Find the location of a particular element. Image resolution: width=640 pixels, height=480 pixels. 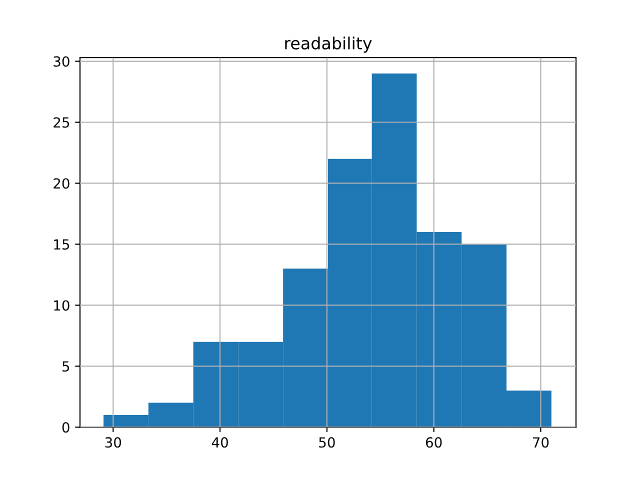

x-tick-label: 30 is located at coordinates (113, 442).